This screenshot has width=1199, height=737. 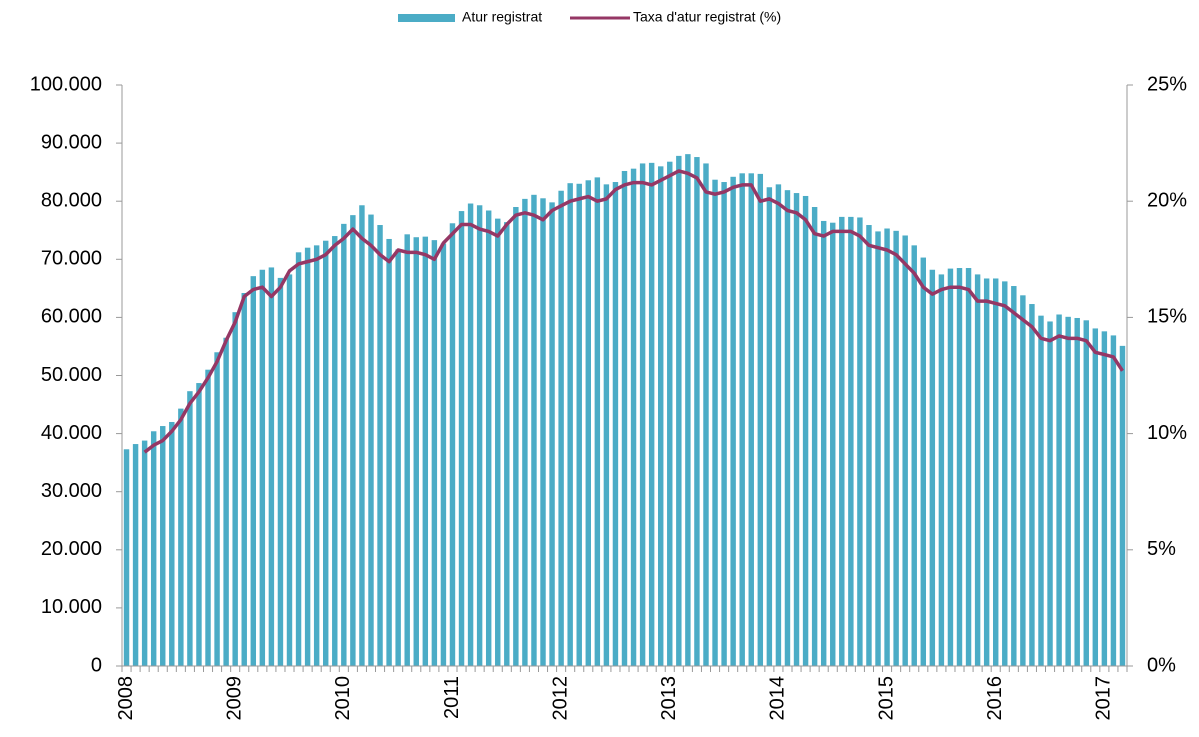 What do you see at coordinates (1167, 200) in the screenshot?
I see `y2-tick-label: 20%` at bounding box center [1167, 200].